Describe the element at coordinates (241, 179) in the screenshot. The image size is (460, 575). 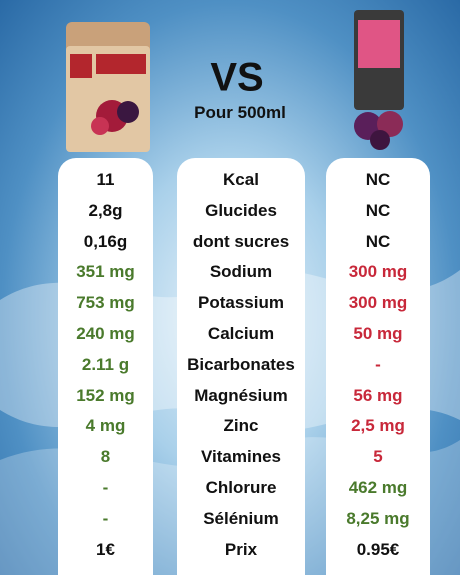
I see `nutrient-label: Kcal` at that location.